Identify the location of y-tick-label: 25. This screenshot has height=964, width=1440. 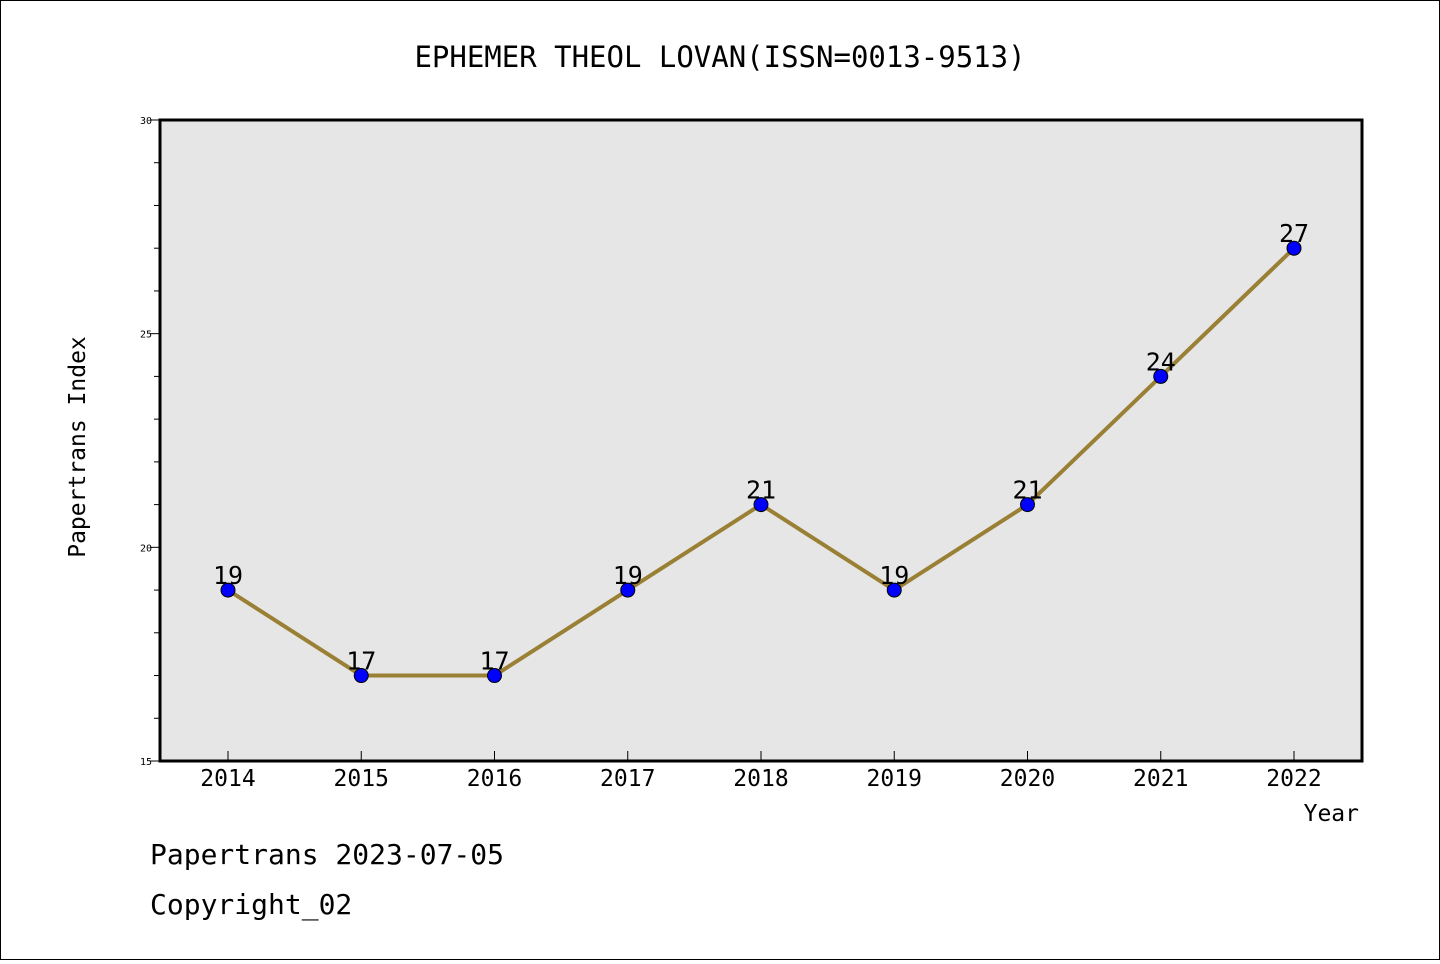
(146, 335).